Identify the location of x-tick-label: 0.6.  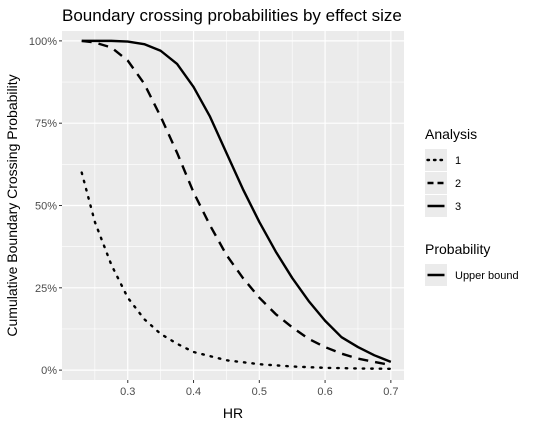
(324, 392).